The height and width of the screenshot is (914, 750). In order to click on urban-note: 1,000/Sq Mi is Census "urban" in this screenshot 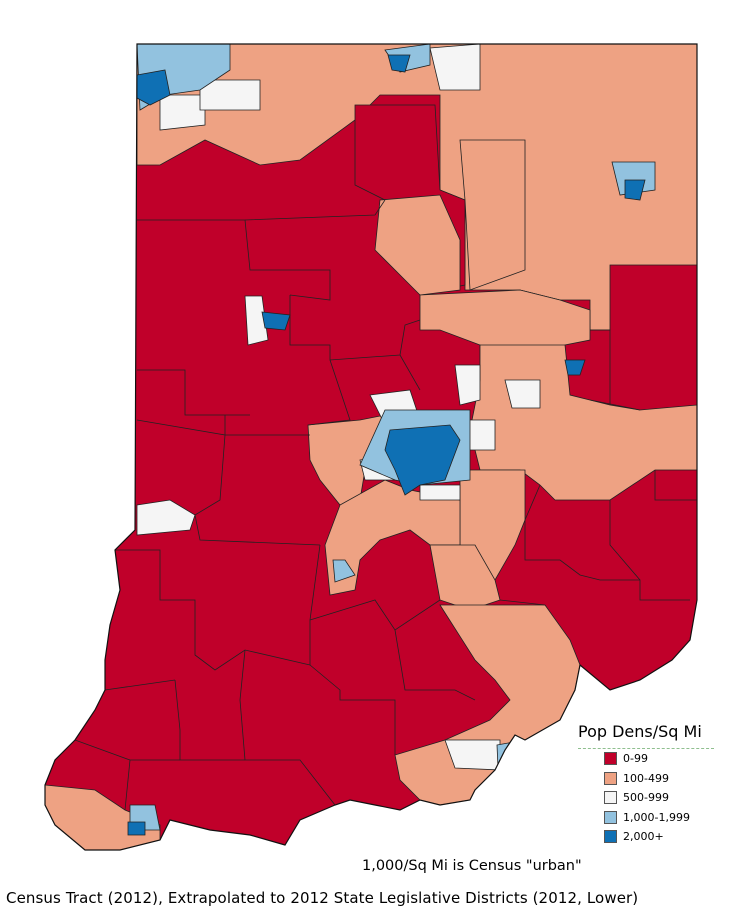, I will do `click(472, 866)`.